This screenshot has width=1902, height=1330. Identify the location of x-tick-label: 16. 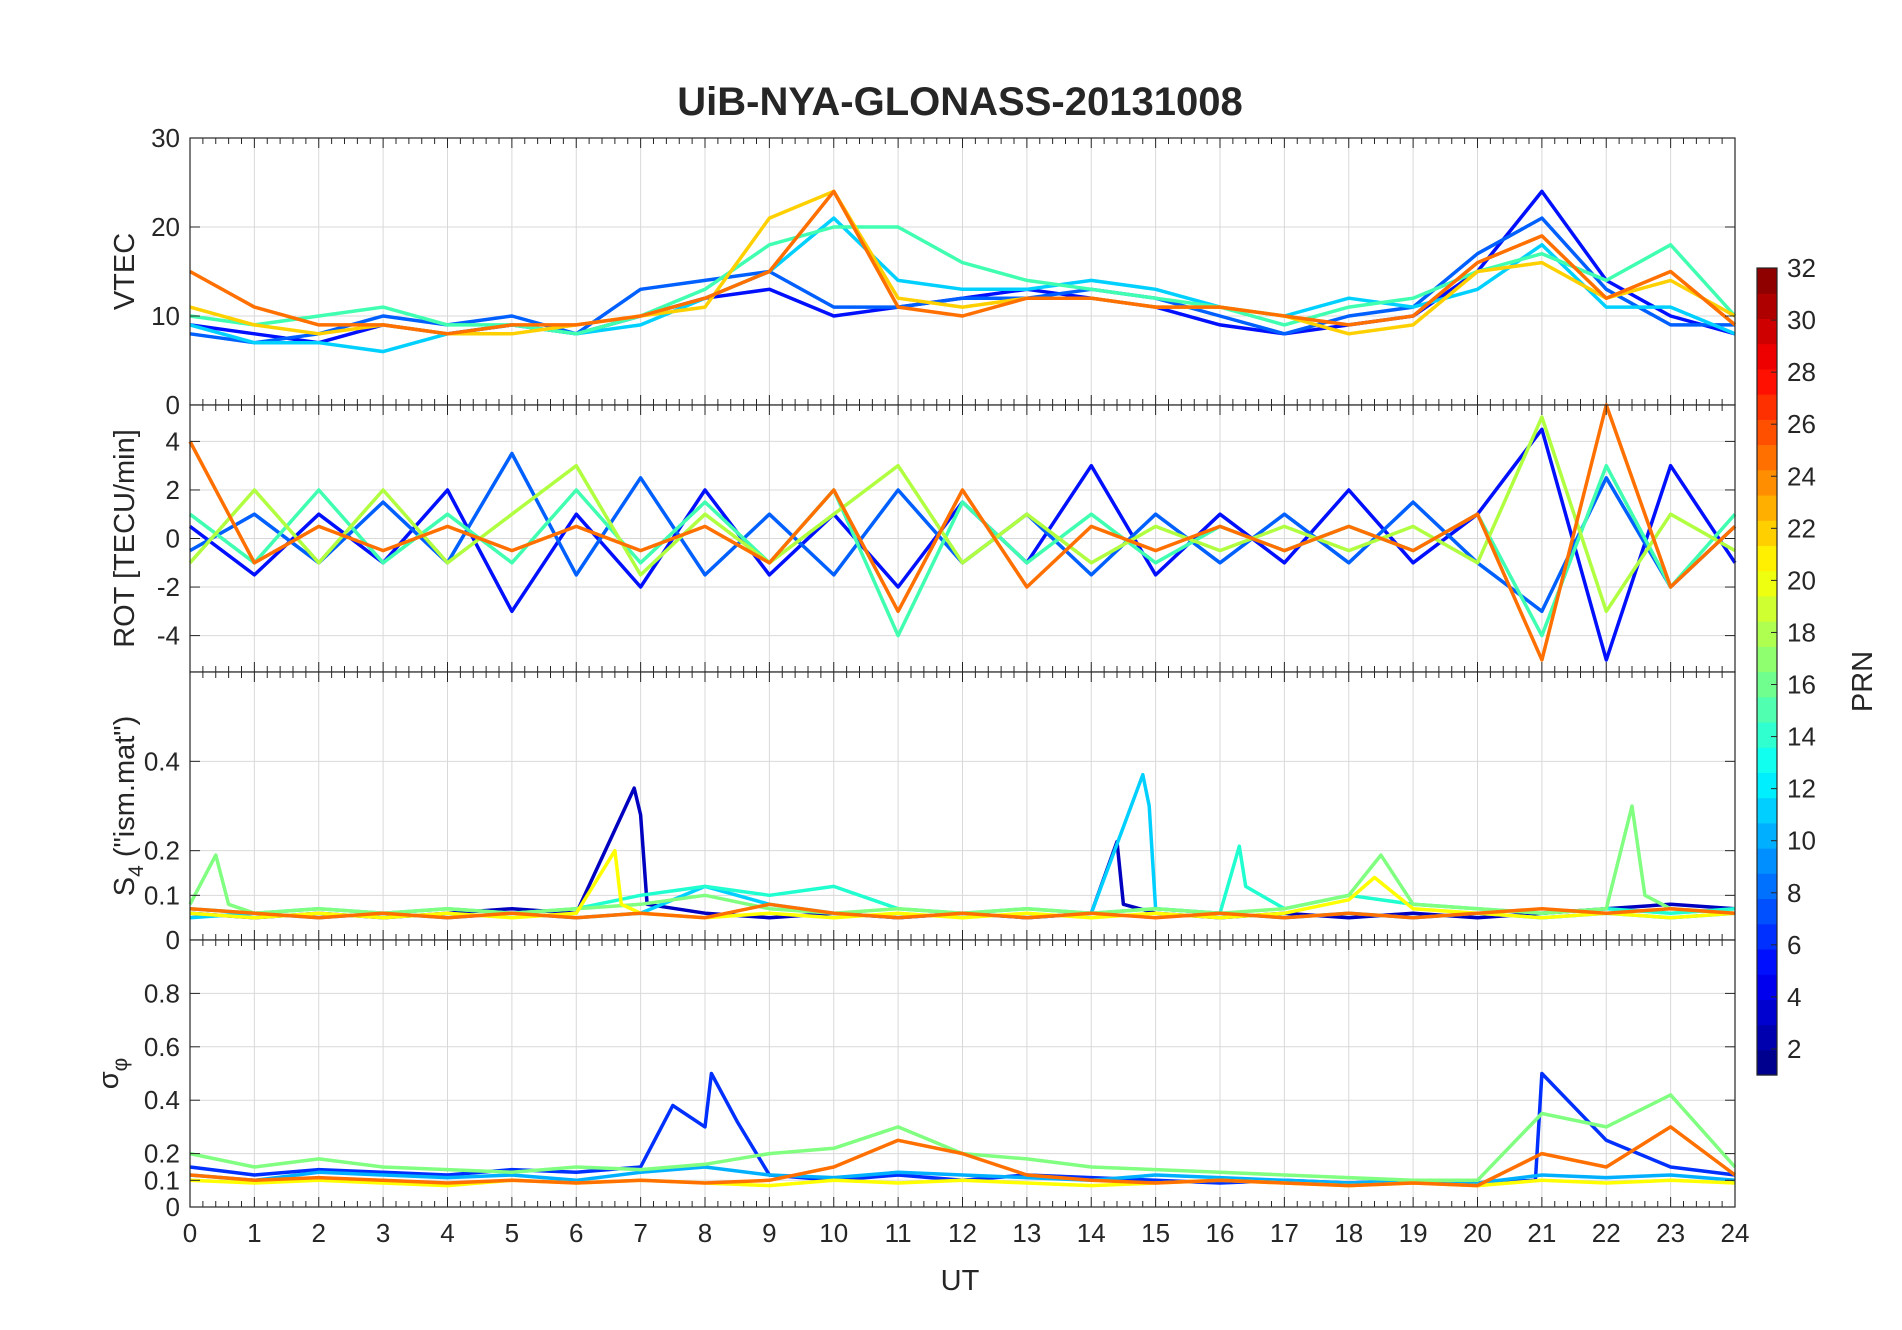
(1220, 1233).